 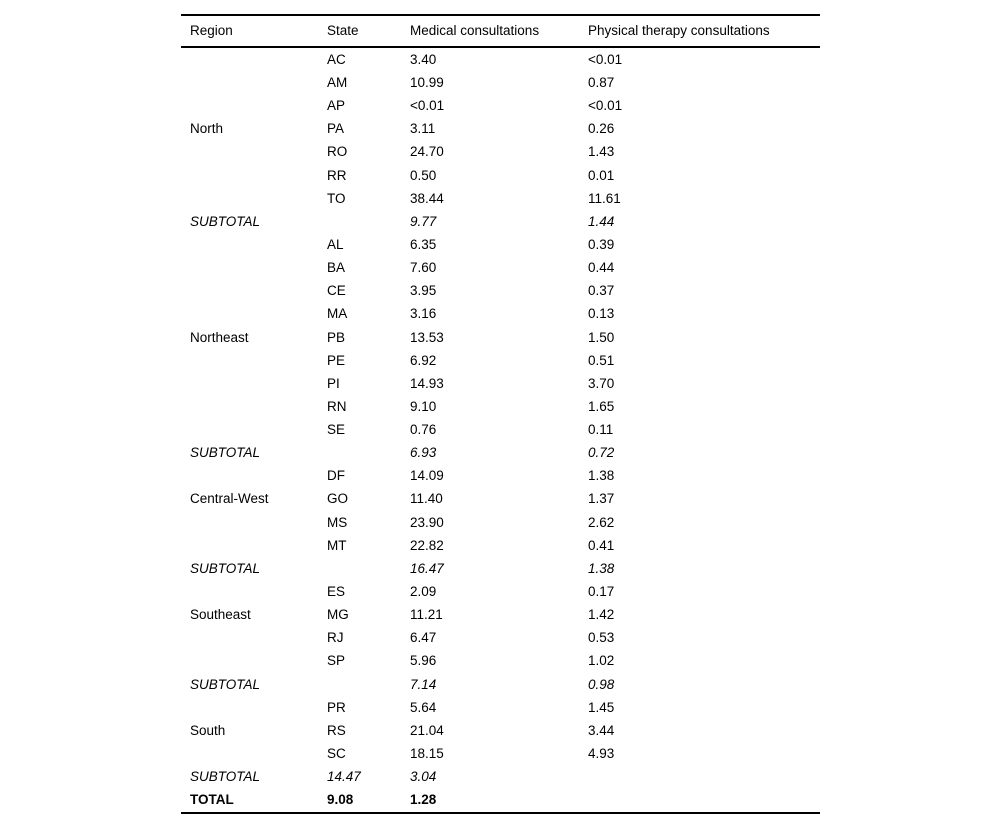 I want to click on subtotal-row: SUBTOTAL 6.93 0.72, so click(x=500, y=452).